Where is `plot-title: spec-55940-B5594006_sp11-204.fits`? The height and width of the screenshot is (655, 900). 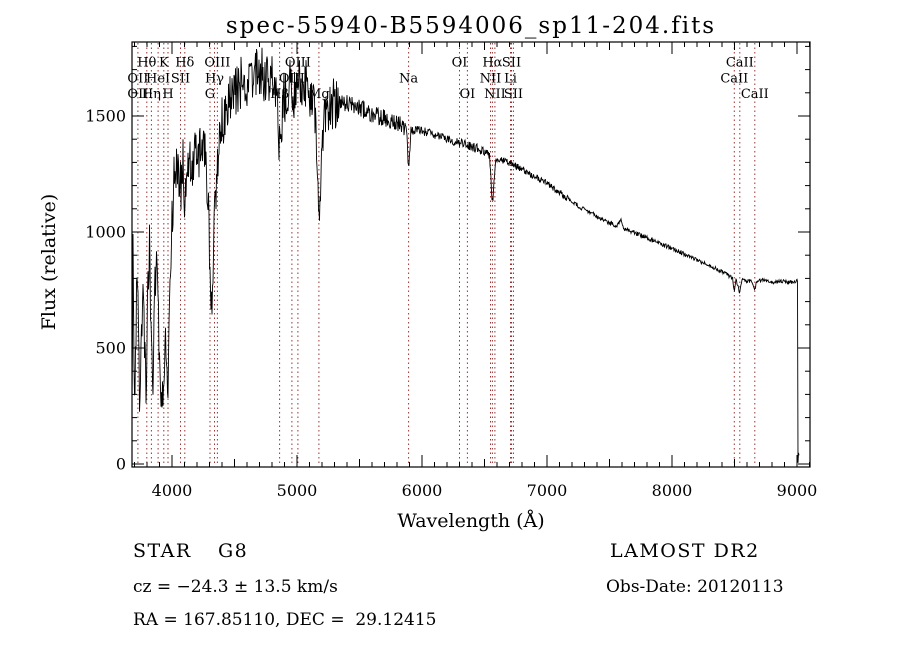 plot-title: spec-55940-B5594006_sp11-204.fits is located at coordinates (471, 26).